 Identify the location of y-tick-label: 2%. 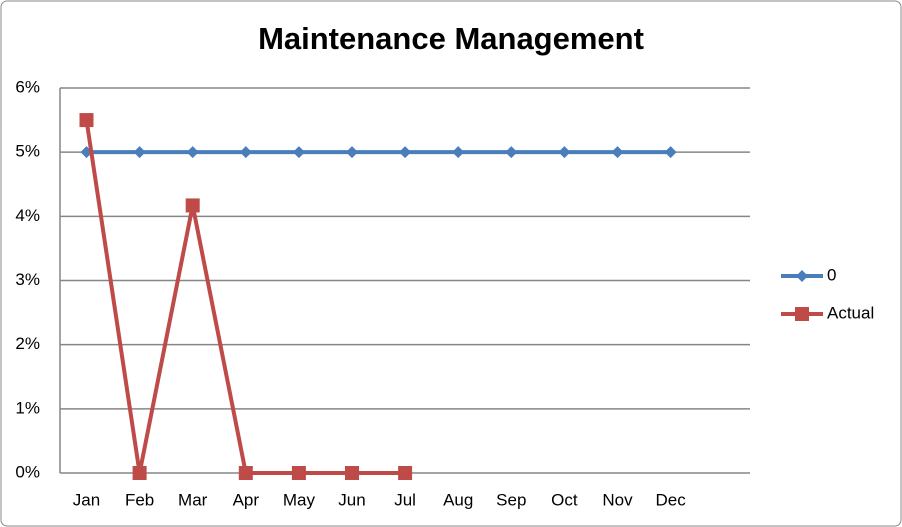
(27, 343).